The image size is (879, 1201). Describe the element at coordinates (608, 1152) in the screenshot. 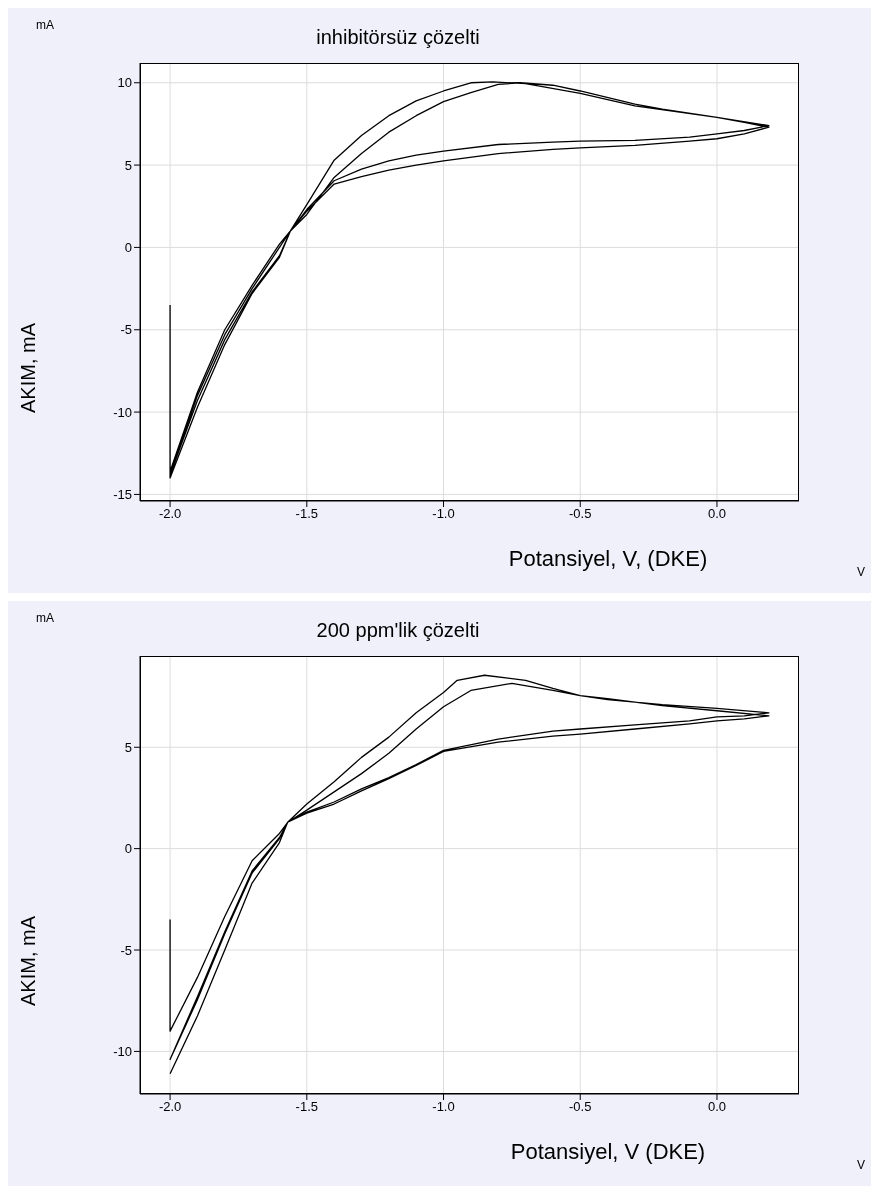

I see `x-axis-title: Potansiyel, V (DKE)` at that location.